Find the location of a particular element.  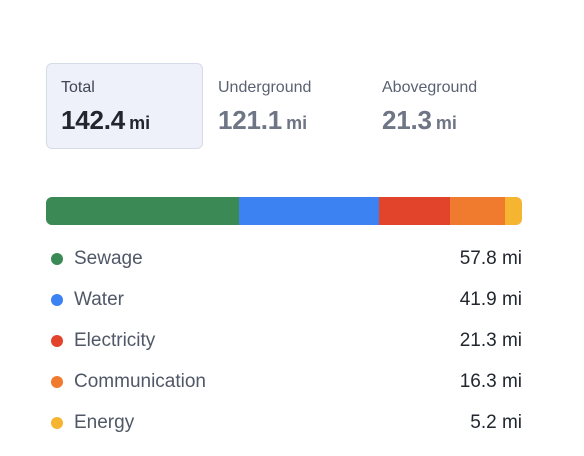

tab-aboveground-label: Aboveground is located at coordinates (430, 87).